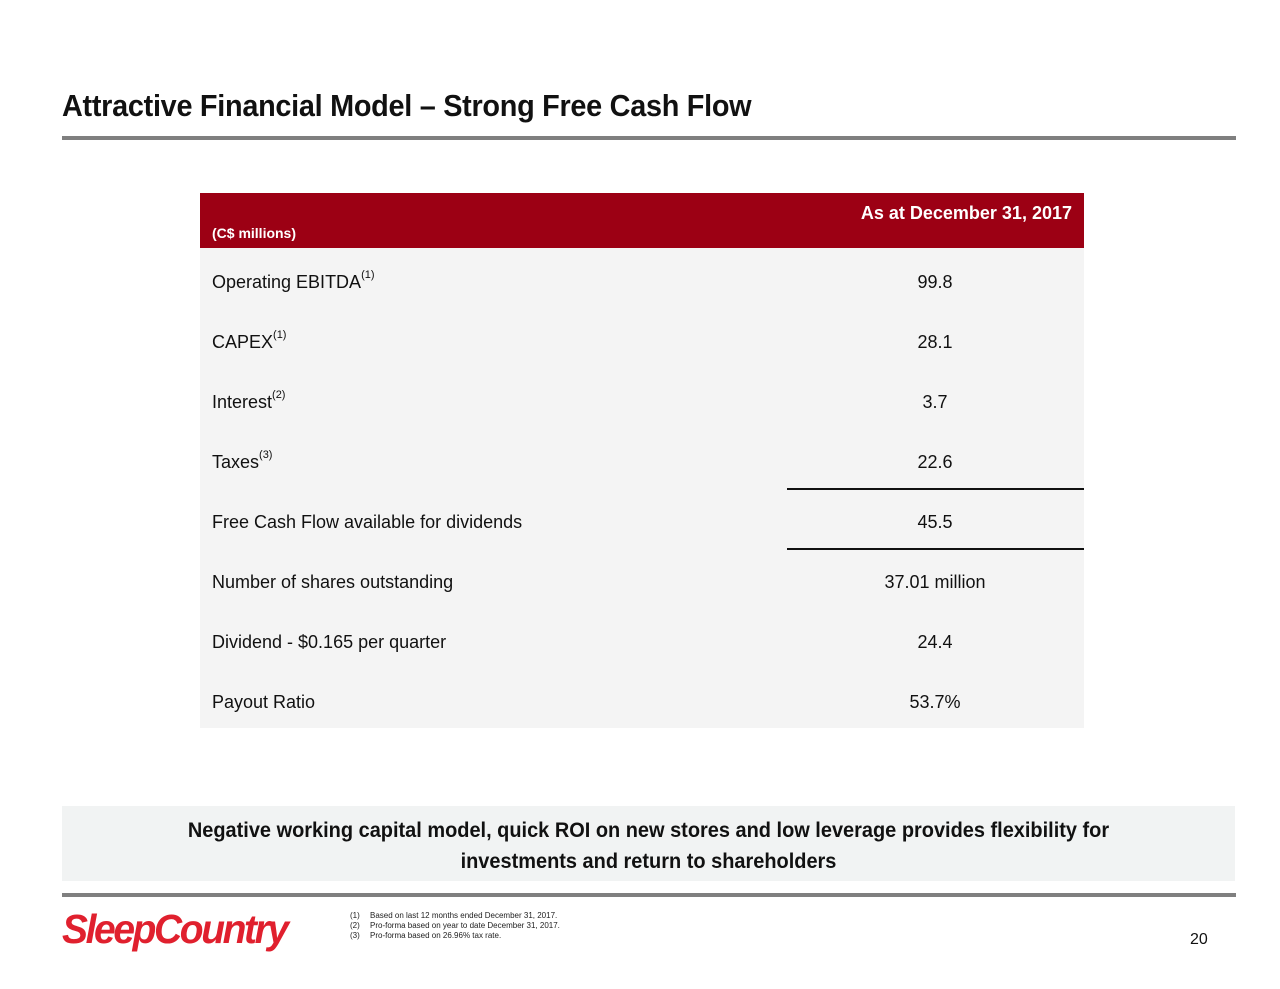 This screenshot has height=989, width=1280. Describe the element at coordinates (935, 549) in the screenshot. I see `subtotal-rule-bottom` at that location.